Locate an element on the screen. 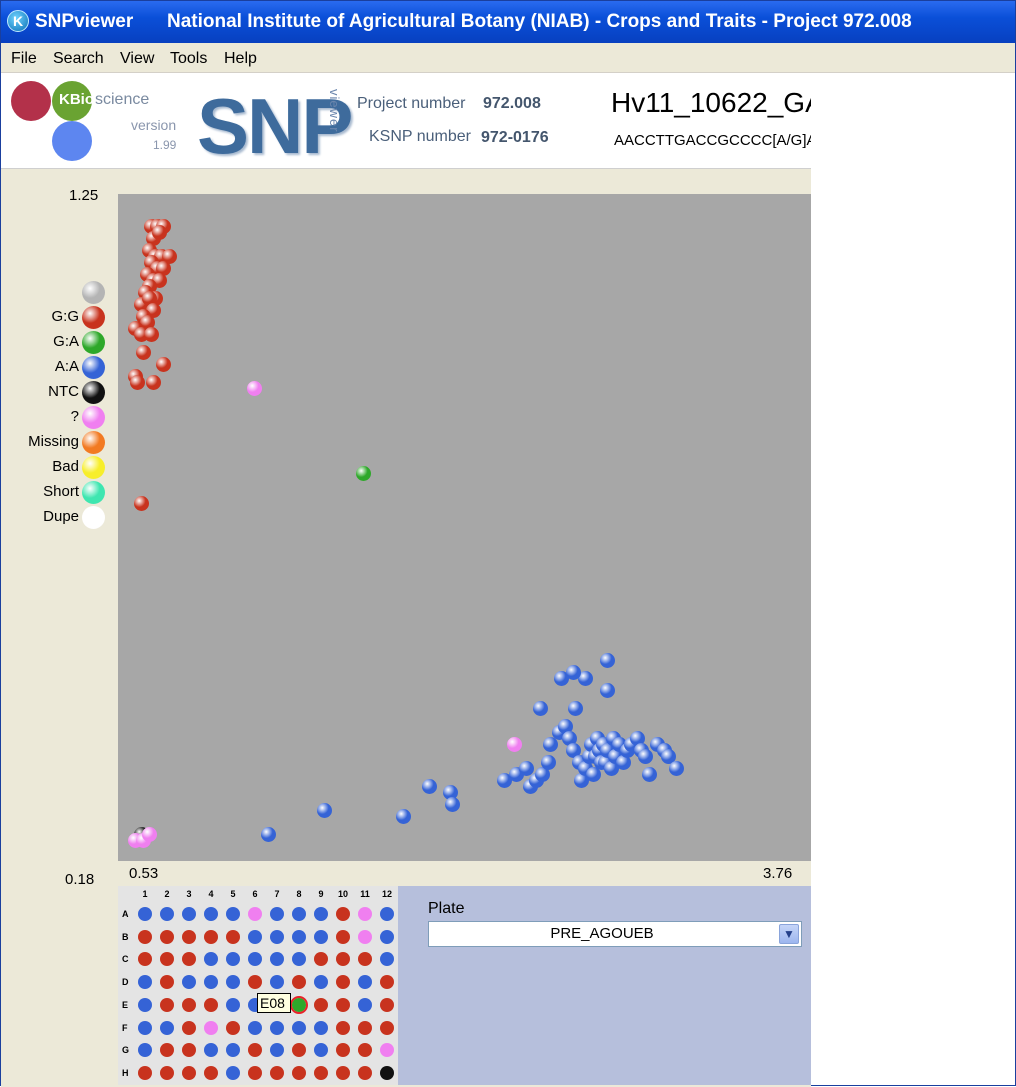  plate-well-h05 is located at coordinates (233, 1072).